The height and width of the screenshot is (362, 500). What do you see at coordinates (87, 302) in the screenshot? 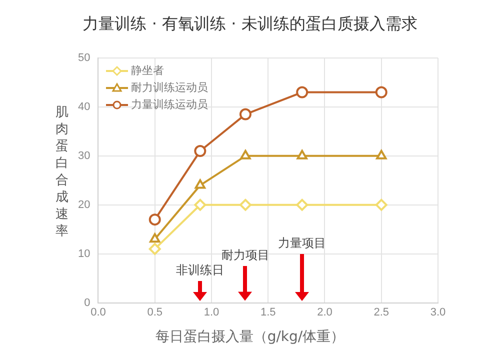
I see `y-tick-label: 0` at bounding box center [87, 302].